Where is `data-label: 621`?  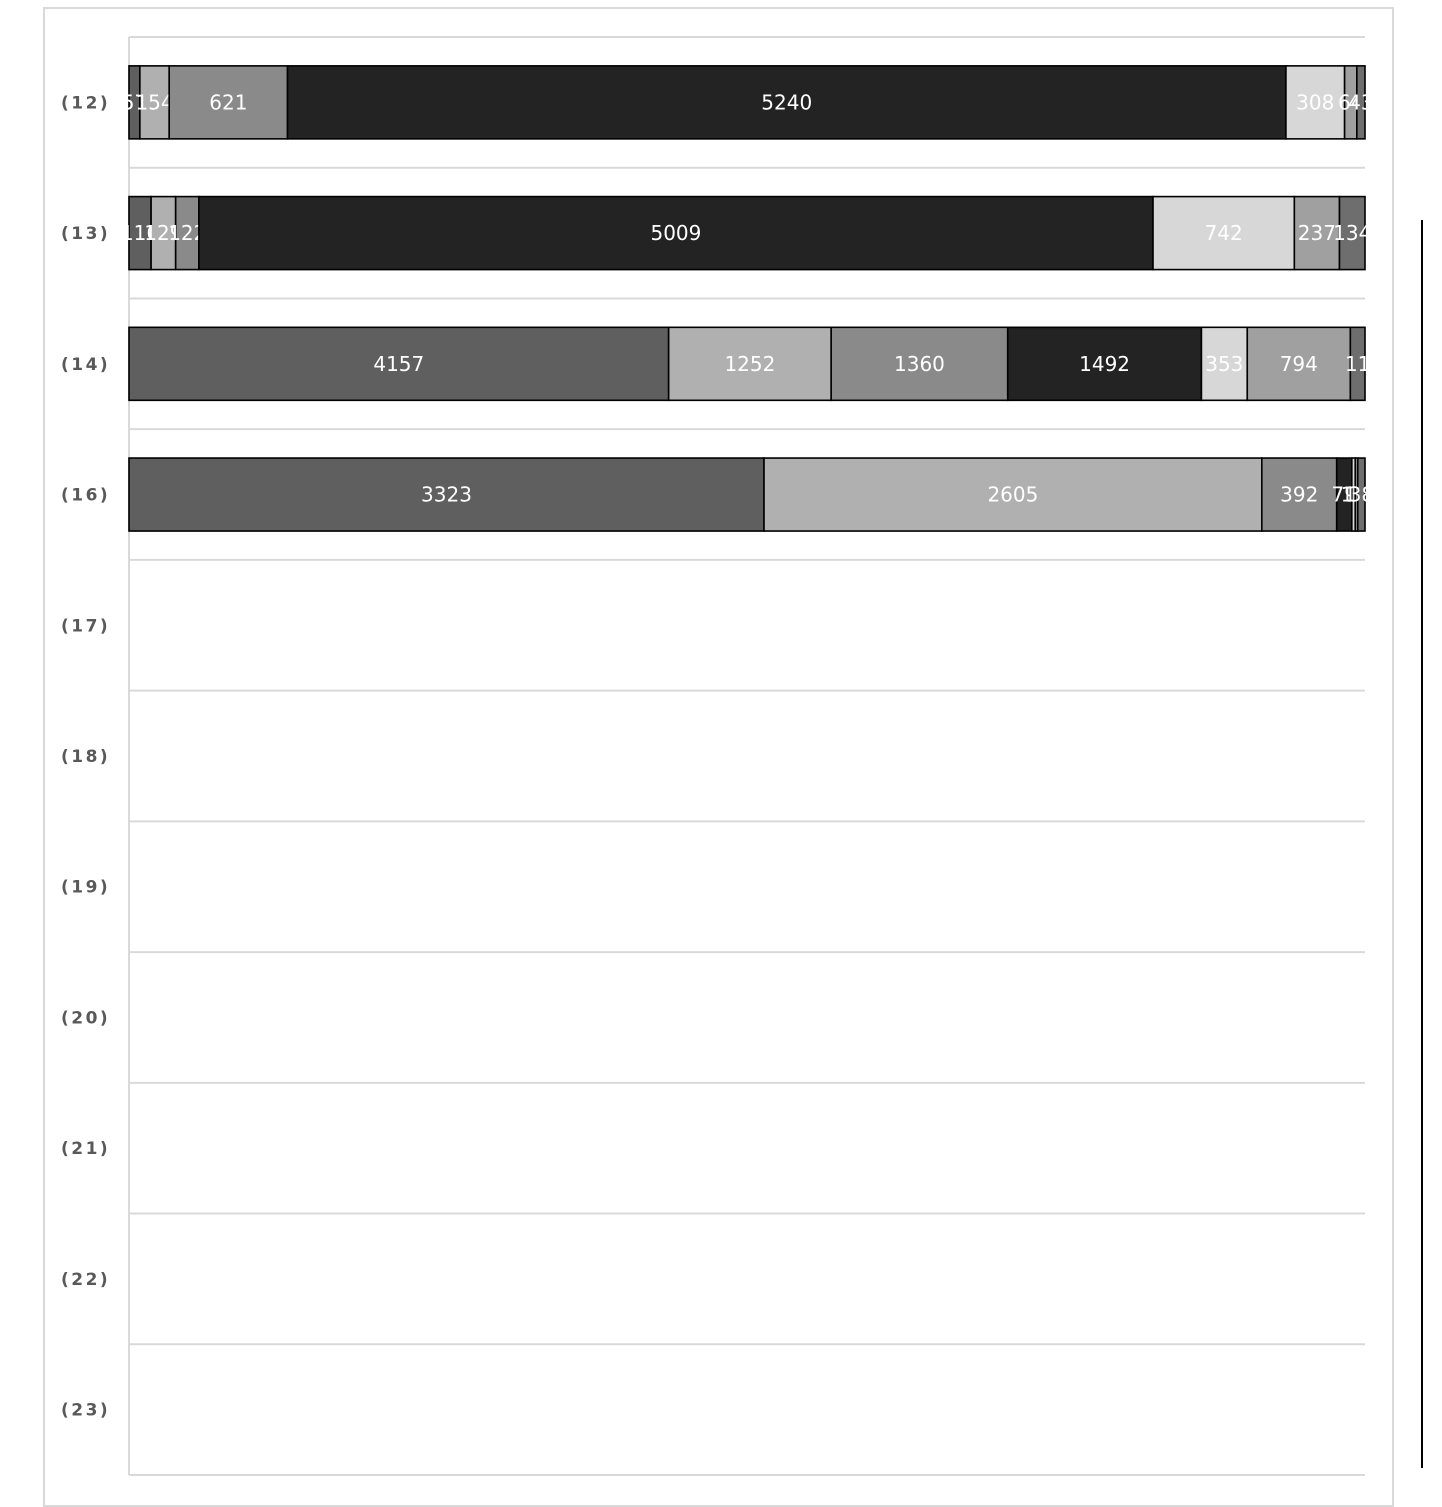 data-label: 621 is located at coordinates (228, 102).